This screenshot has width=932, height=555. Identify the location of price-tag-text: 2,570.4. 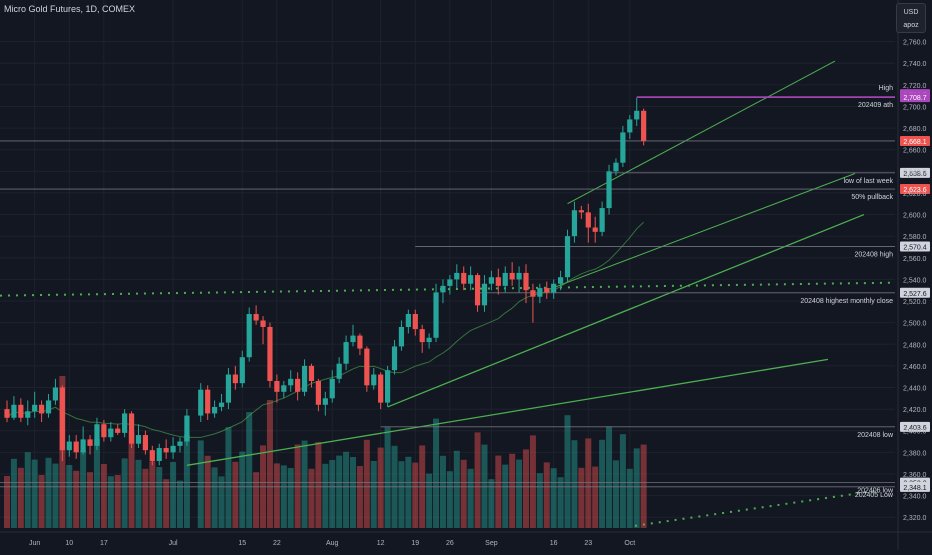
(914, 248).